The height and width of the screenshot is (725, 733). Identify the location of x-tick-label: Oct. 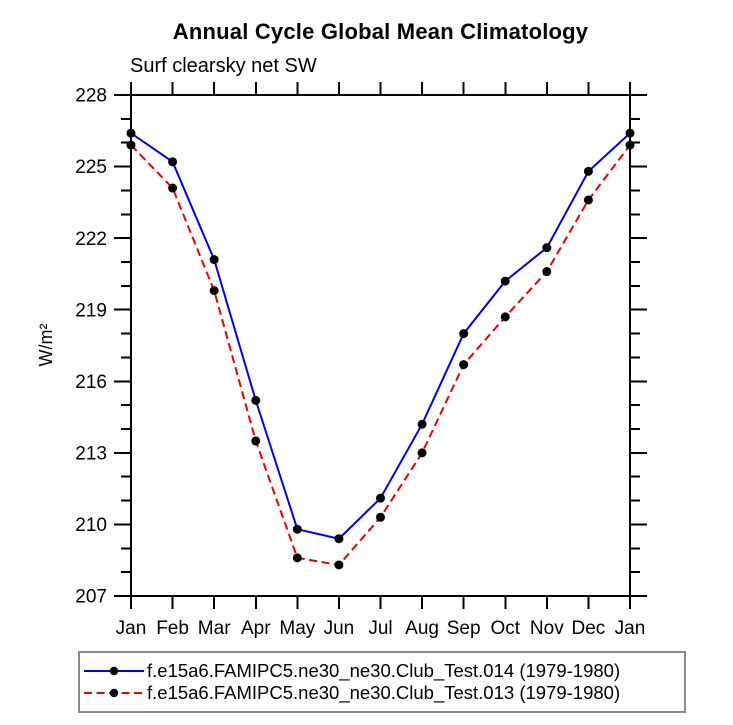
(505, 628).